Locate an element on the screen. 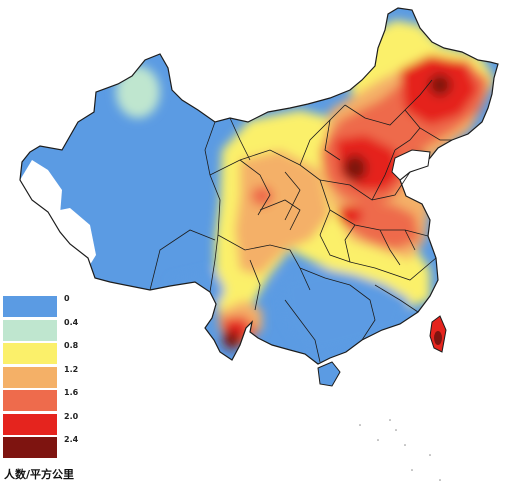 This screenshot has height=493, width=507. south-sea-islands is located at coordinates (400, 450).